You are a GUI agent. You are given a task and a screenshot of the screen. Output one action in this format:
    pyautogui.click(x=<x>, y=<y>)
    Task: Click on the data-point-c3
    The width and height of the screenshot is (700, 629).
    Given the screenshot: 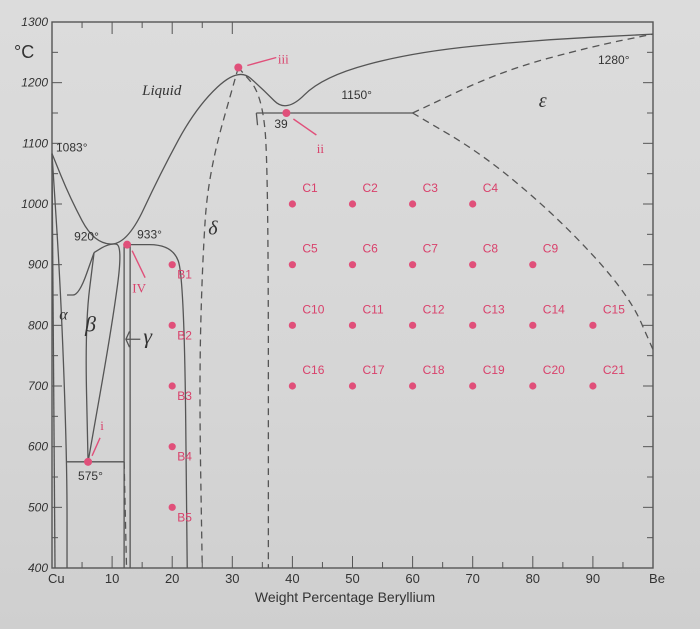 What is the action you would take?
    pyautogui.click(x=413, y=204)
    